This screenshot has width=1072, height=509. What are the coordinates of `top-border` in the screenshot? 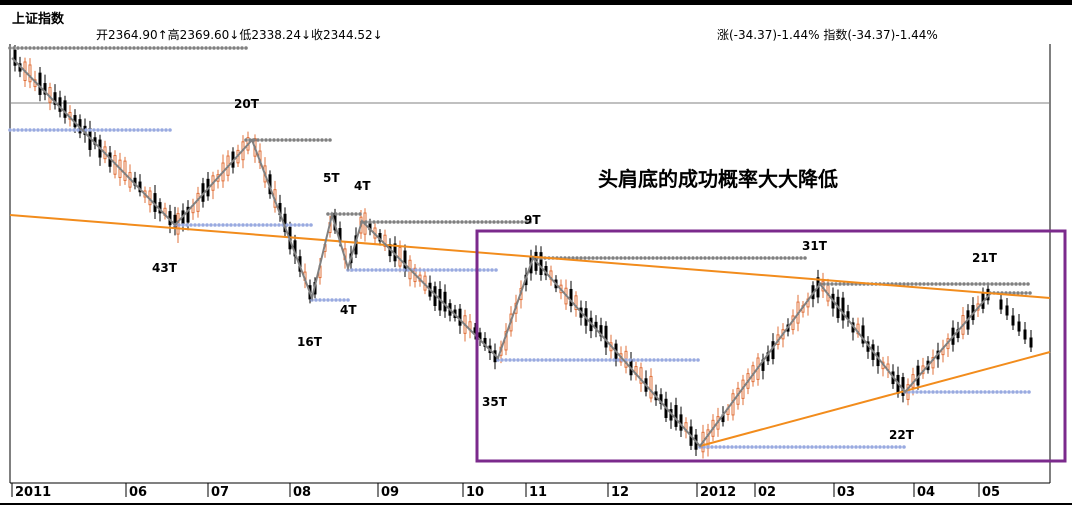 It's located at (536, 2).